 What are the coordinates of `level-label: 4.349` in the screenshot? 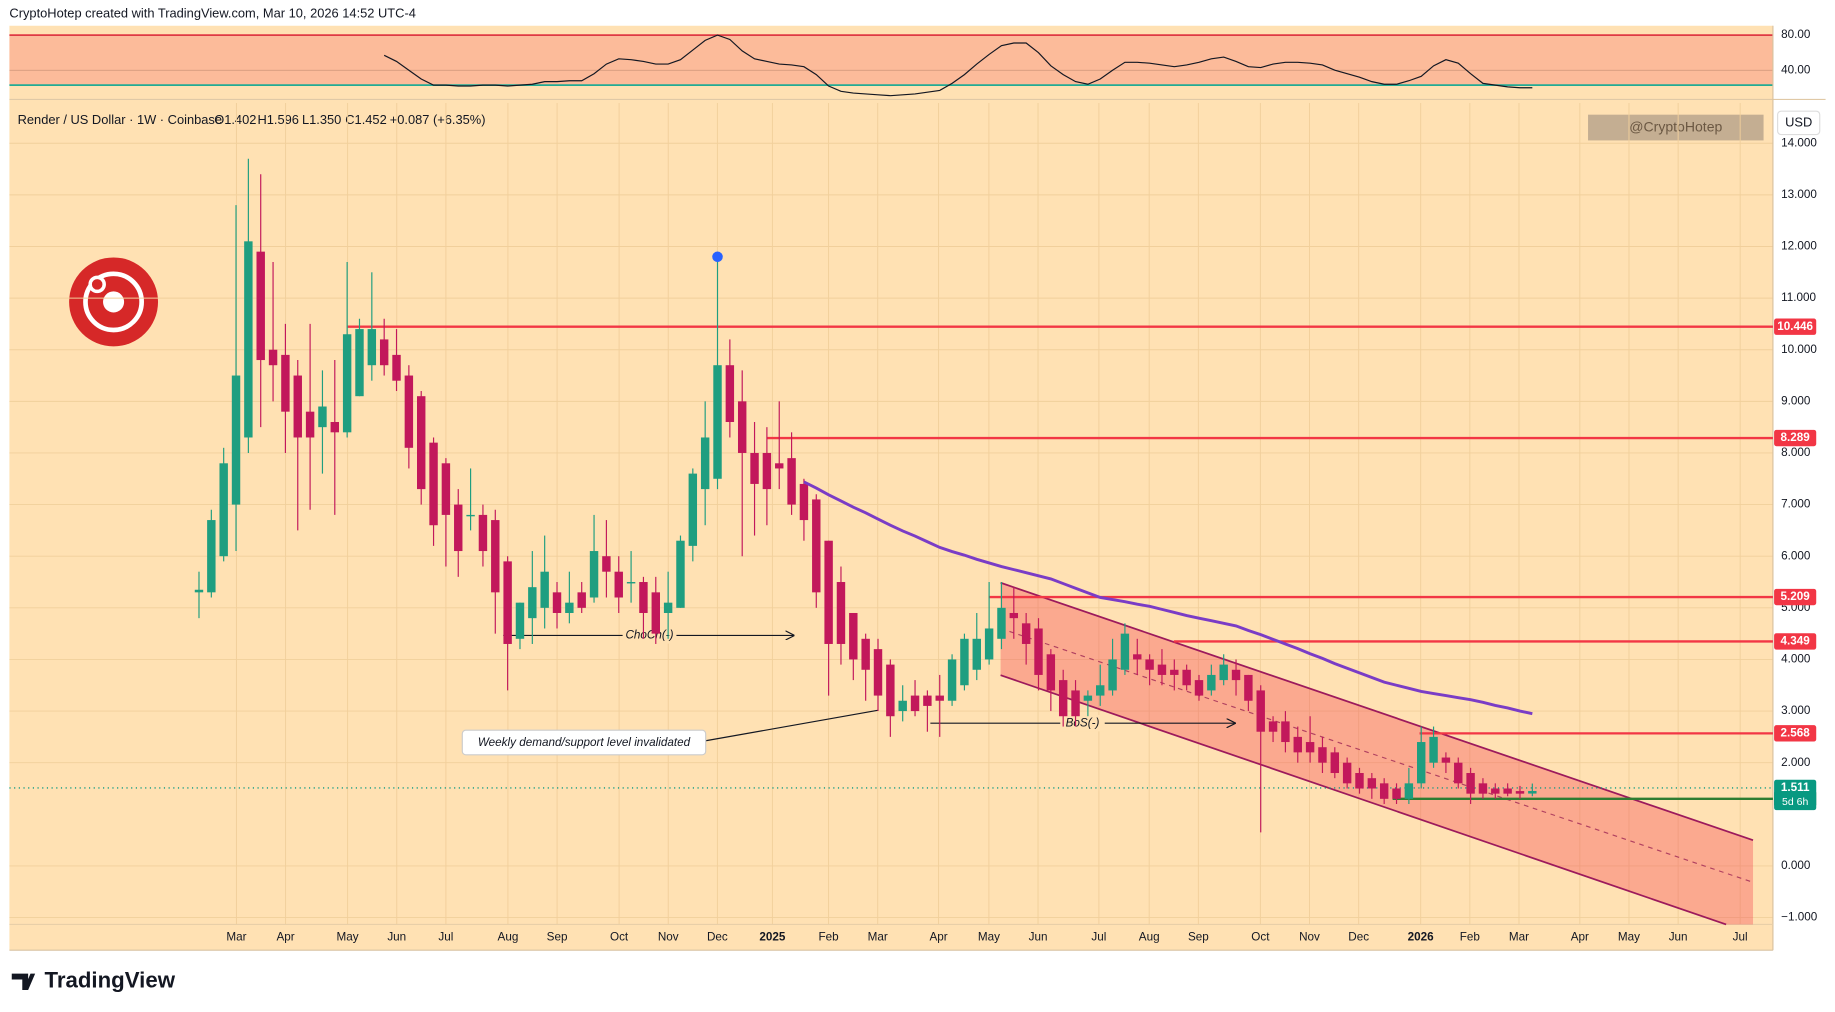 It's located at (1796, 641).